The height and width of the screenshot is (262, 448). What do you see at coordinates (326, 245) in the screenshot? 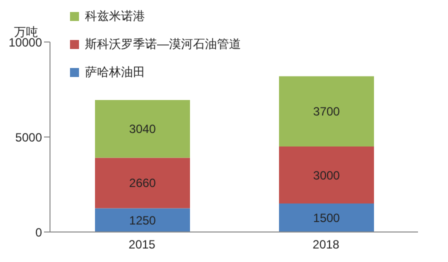
I see `x-tick-label: 2018` at bounding box center [326, 245].